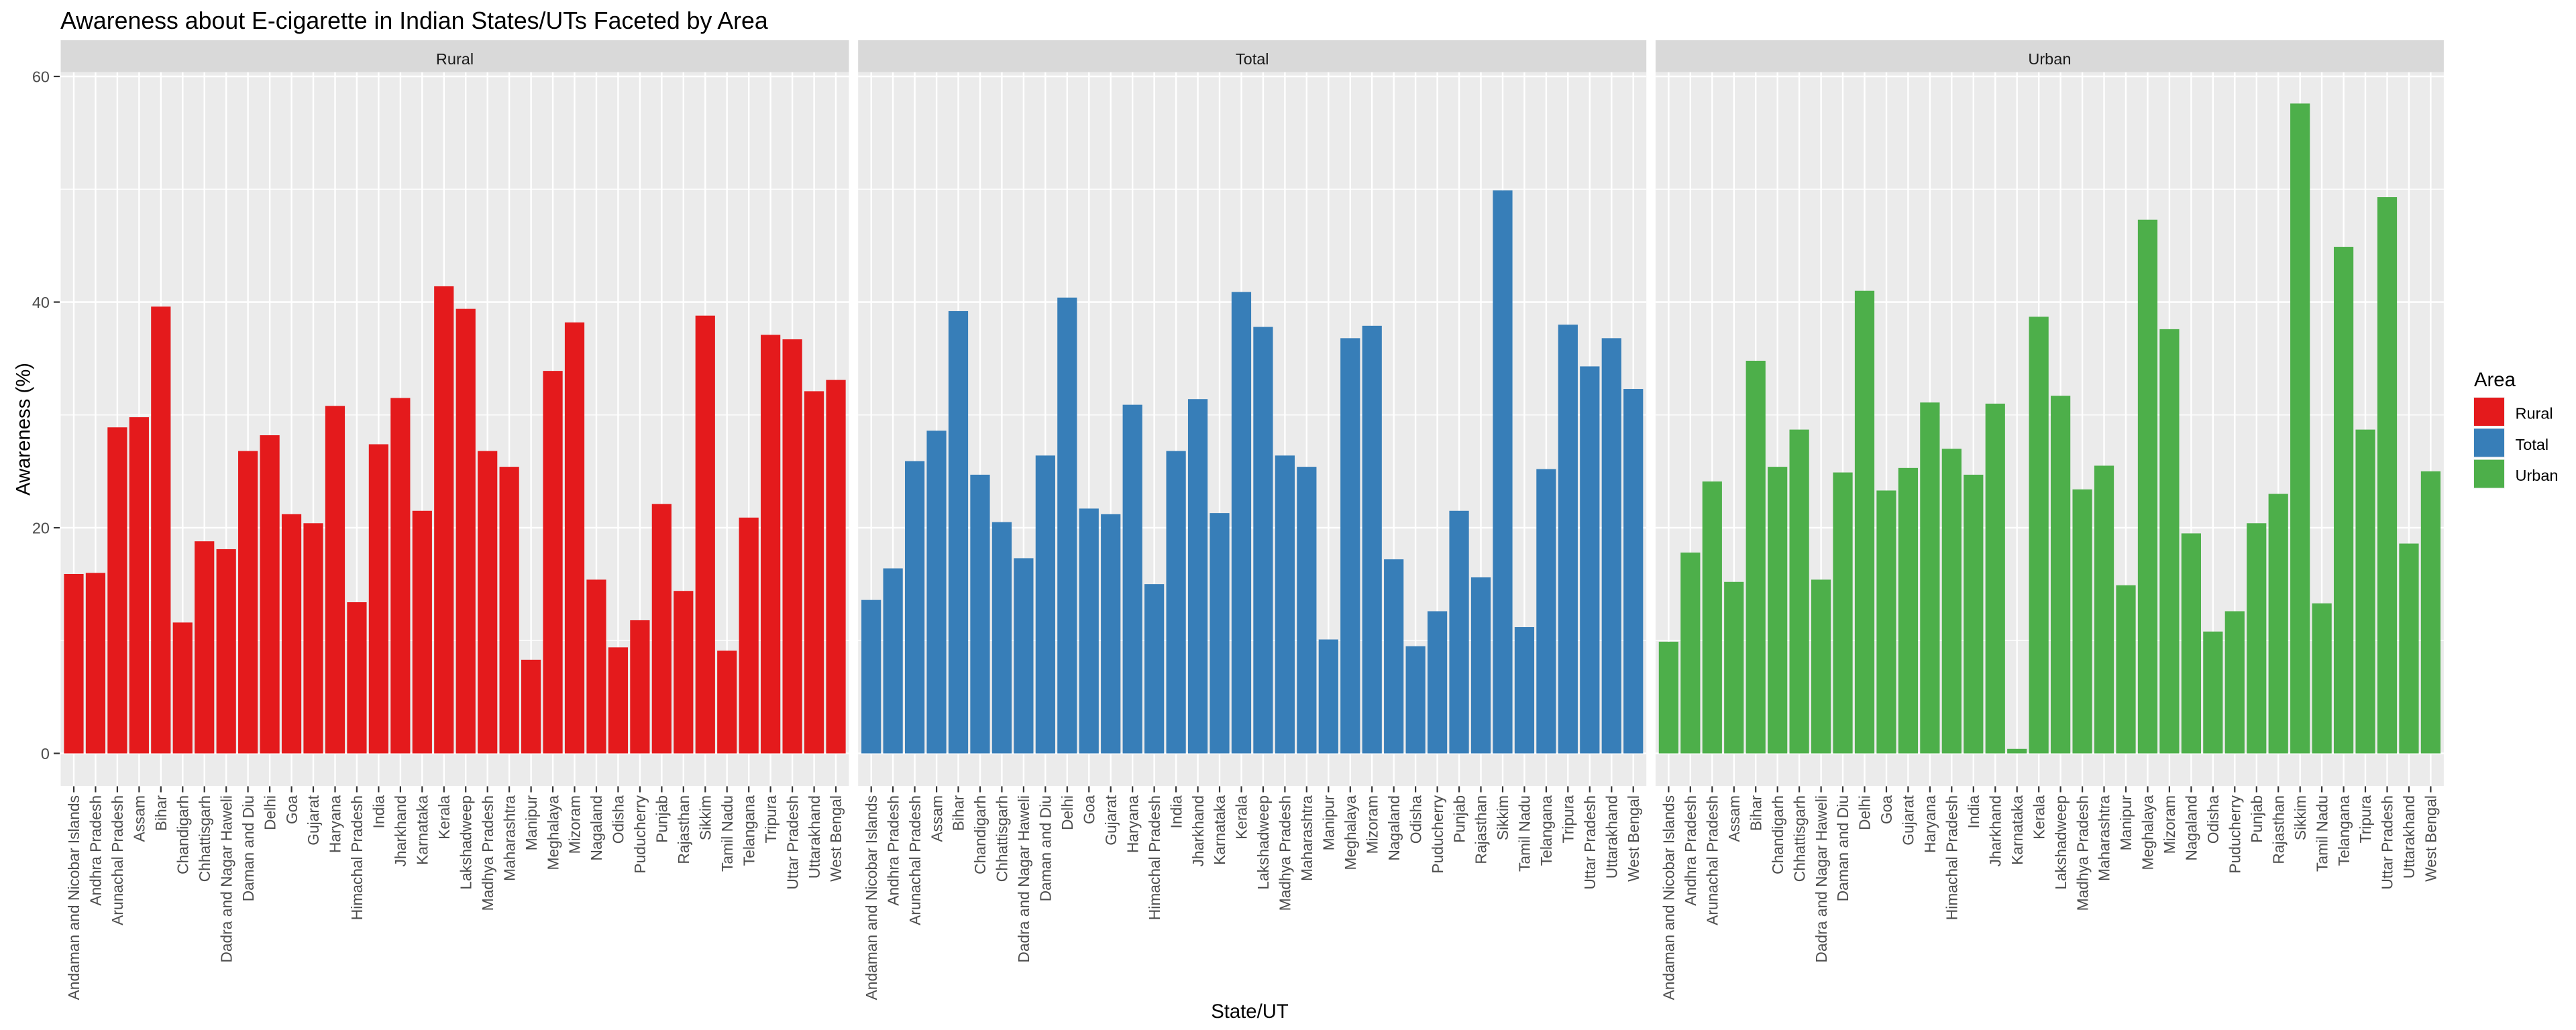 The height and width of the screenshot is (1030, 2576). What do you see at coordinates (1712, 860) in the screenshot?
I see `svg-text: Arunachal Pradesh` at bounding box center [1712, 860].